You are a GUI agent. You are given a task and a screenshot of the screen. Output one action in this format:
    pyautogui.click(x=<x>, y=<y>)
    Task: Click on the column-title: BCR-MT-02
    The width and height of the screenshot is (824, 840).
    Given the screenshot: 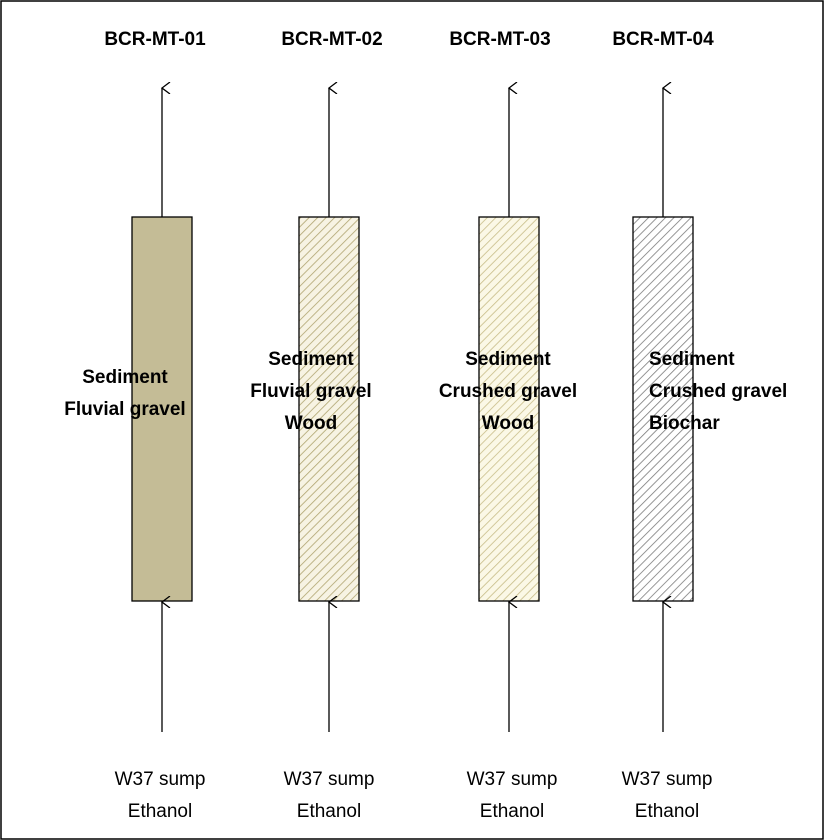 What is the action you would take?
    pyautogui.click(x=331, y=39)
    